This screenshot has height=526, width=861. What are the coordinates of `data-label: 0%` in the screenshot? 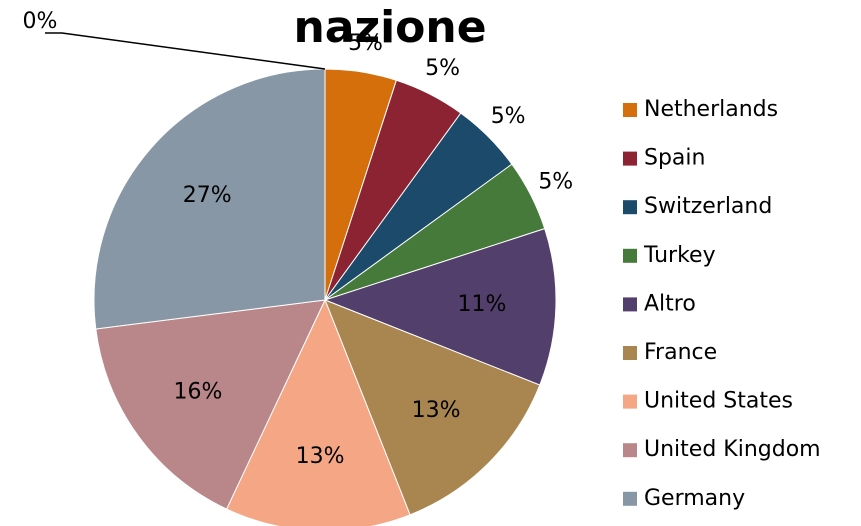 It's located at (40, 21).